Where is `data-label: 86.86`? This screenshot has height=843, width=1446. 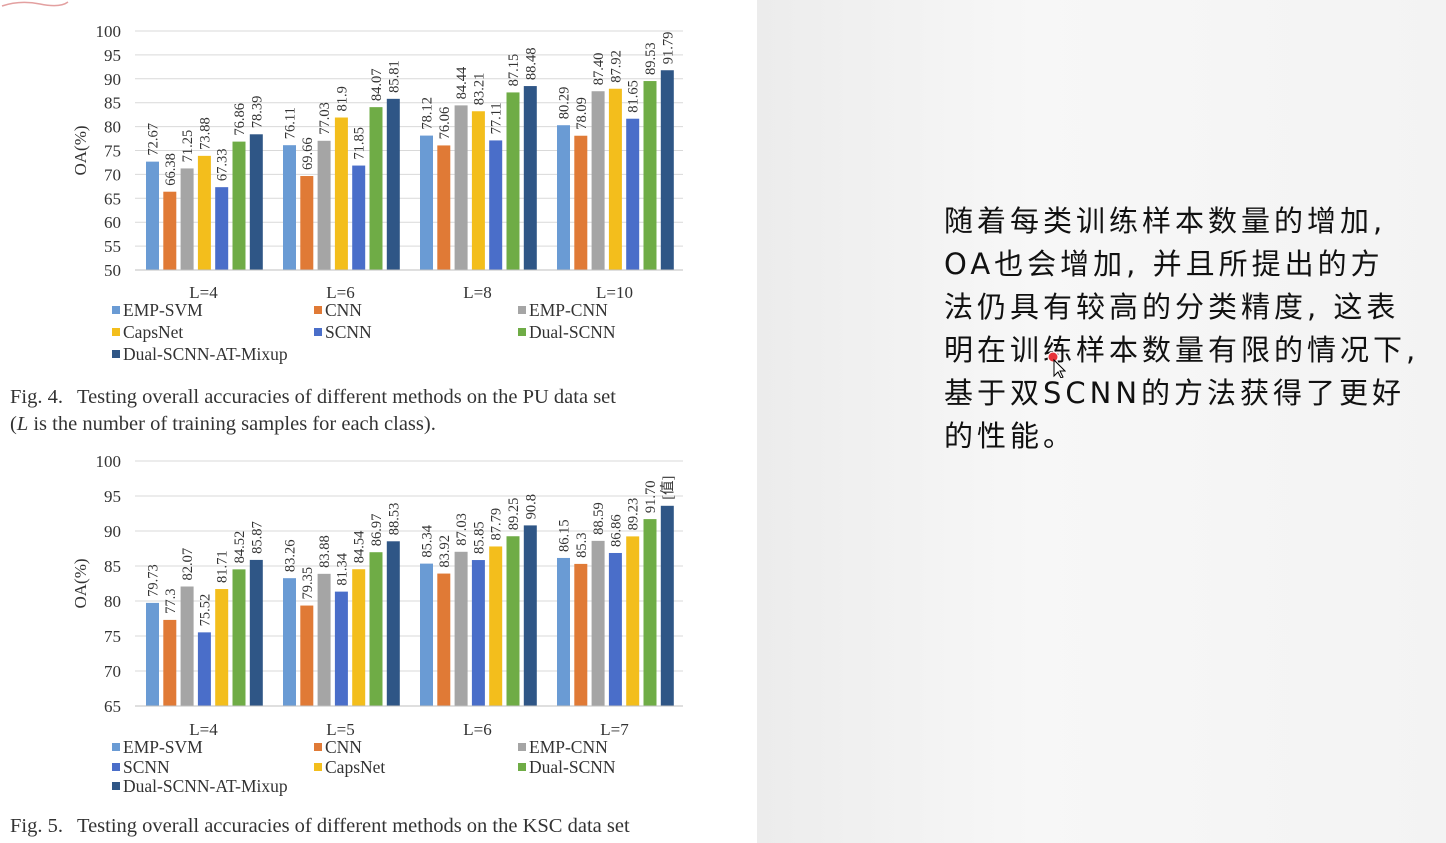
data-label: 86.86 is located at coordinates (616, 530).